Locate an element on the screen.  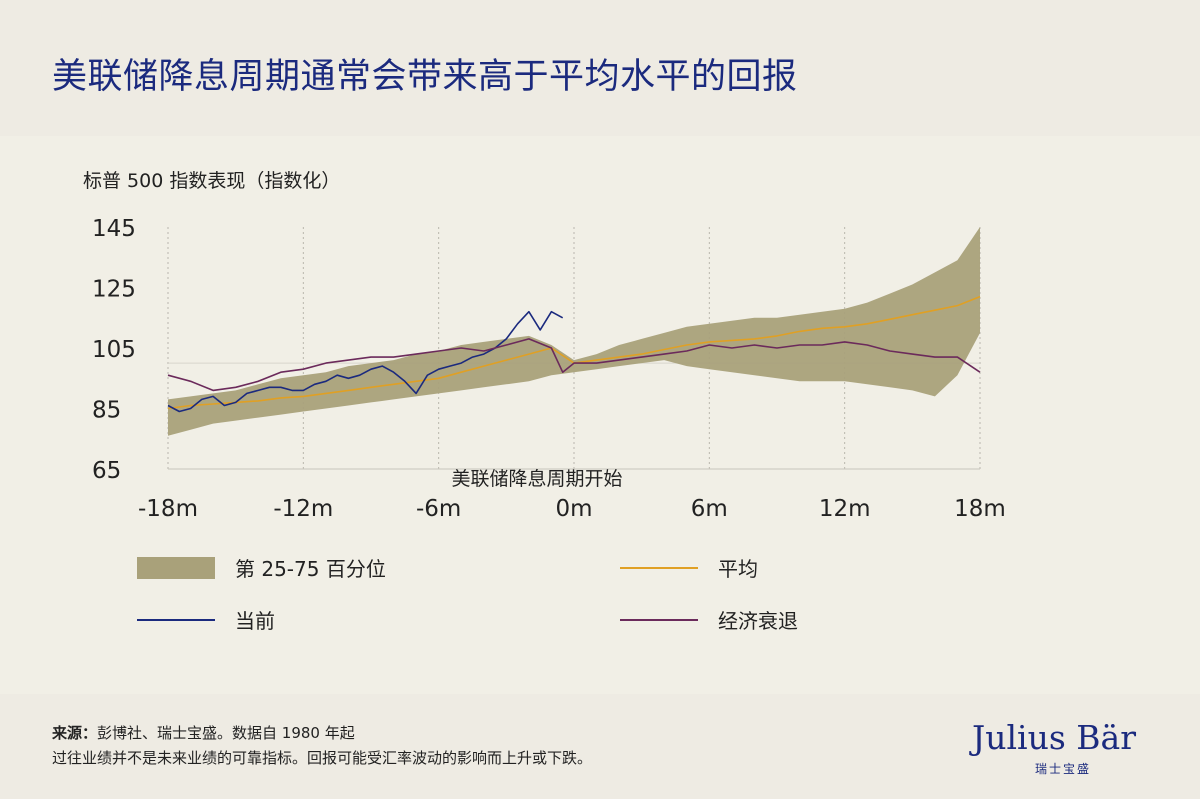
legend-item-current: 当前 is located at coordinates (209, 619).